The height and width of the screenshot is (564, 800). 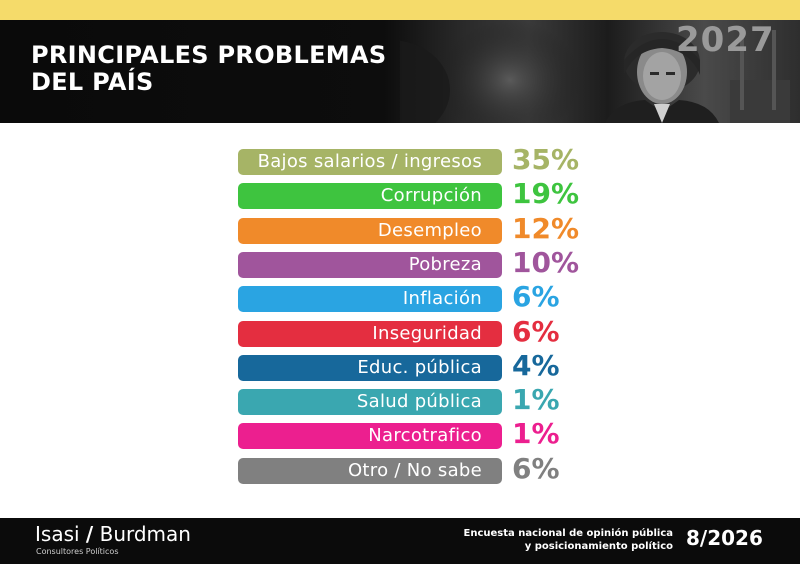 What do you see at coordinates (568, 533) in the screenshot?
I see `survey-line-1: Encuesta nacional de opinión pública` at bounding box center [568, 533].